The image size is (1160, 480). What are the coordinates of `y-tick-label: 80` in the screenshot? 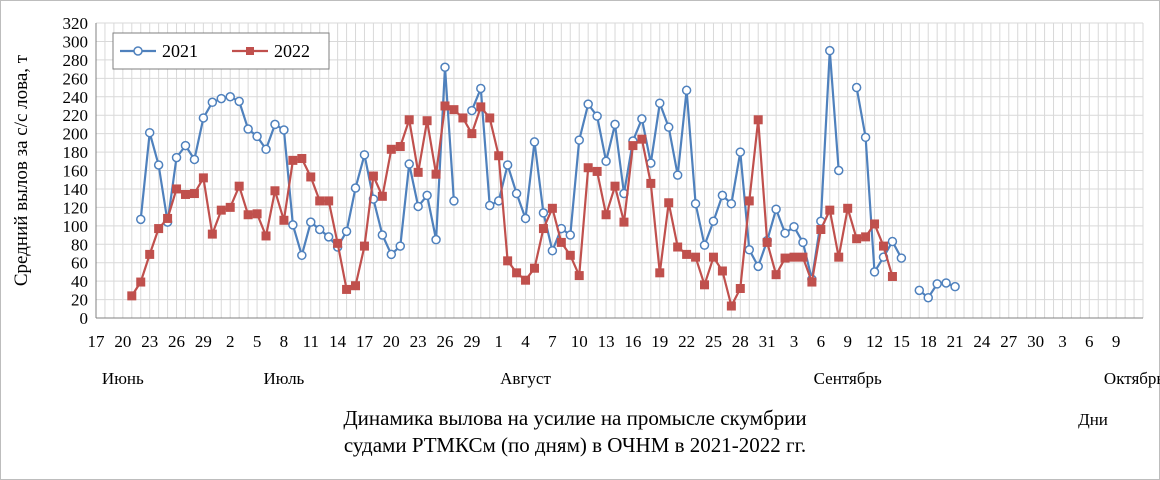 It's located at (79, 244).